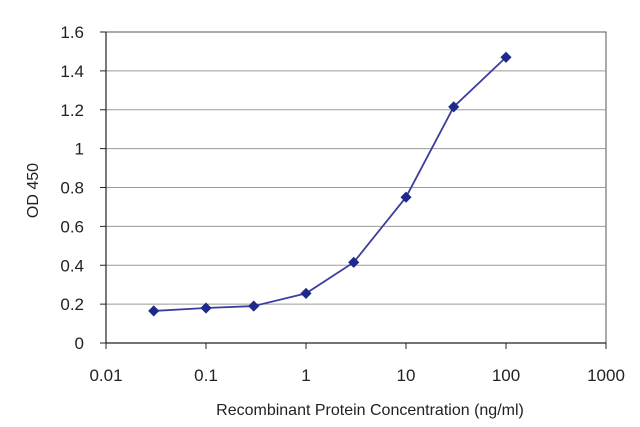 The width and height of the screenshot is (640, 427). Describe the element at coordinates (72, 265) in the screenshot. I see `y-tick-label: 0.4` at that location.